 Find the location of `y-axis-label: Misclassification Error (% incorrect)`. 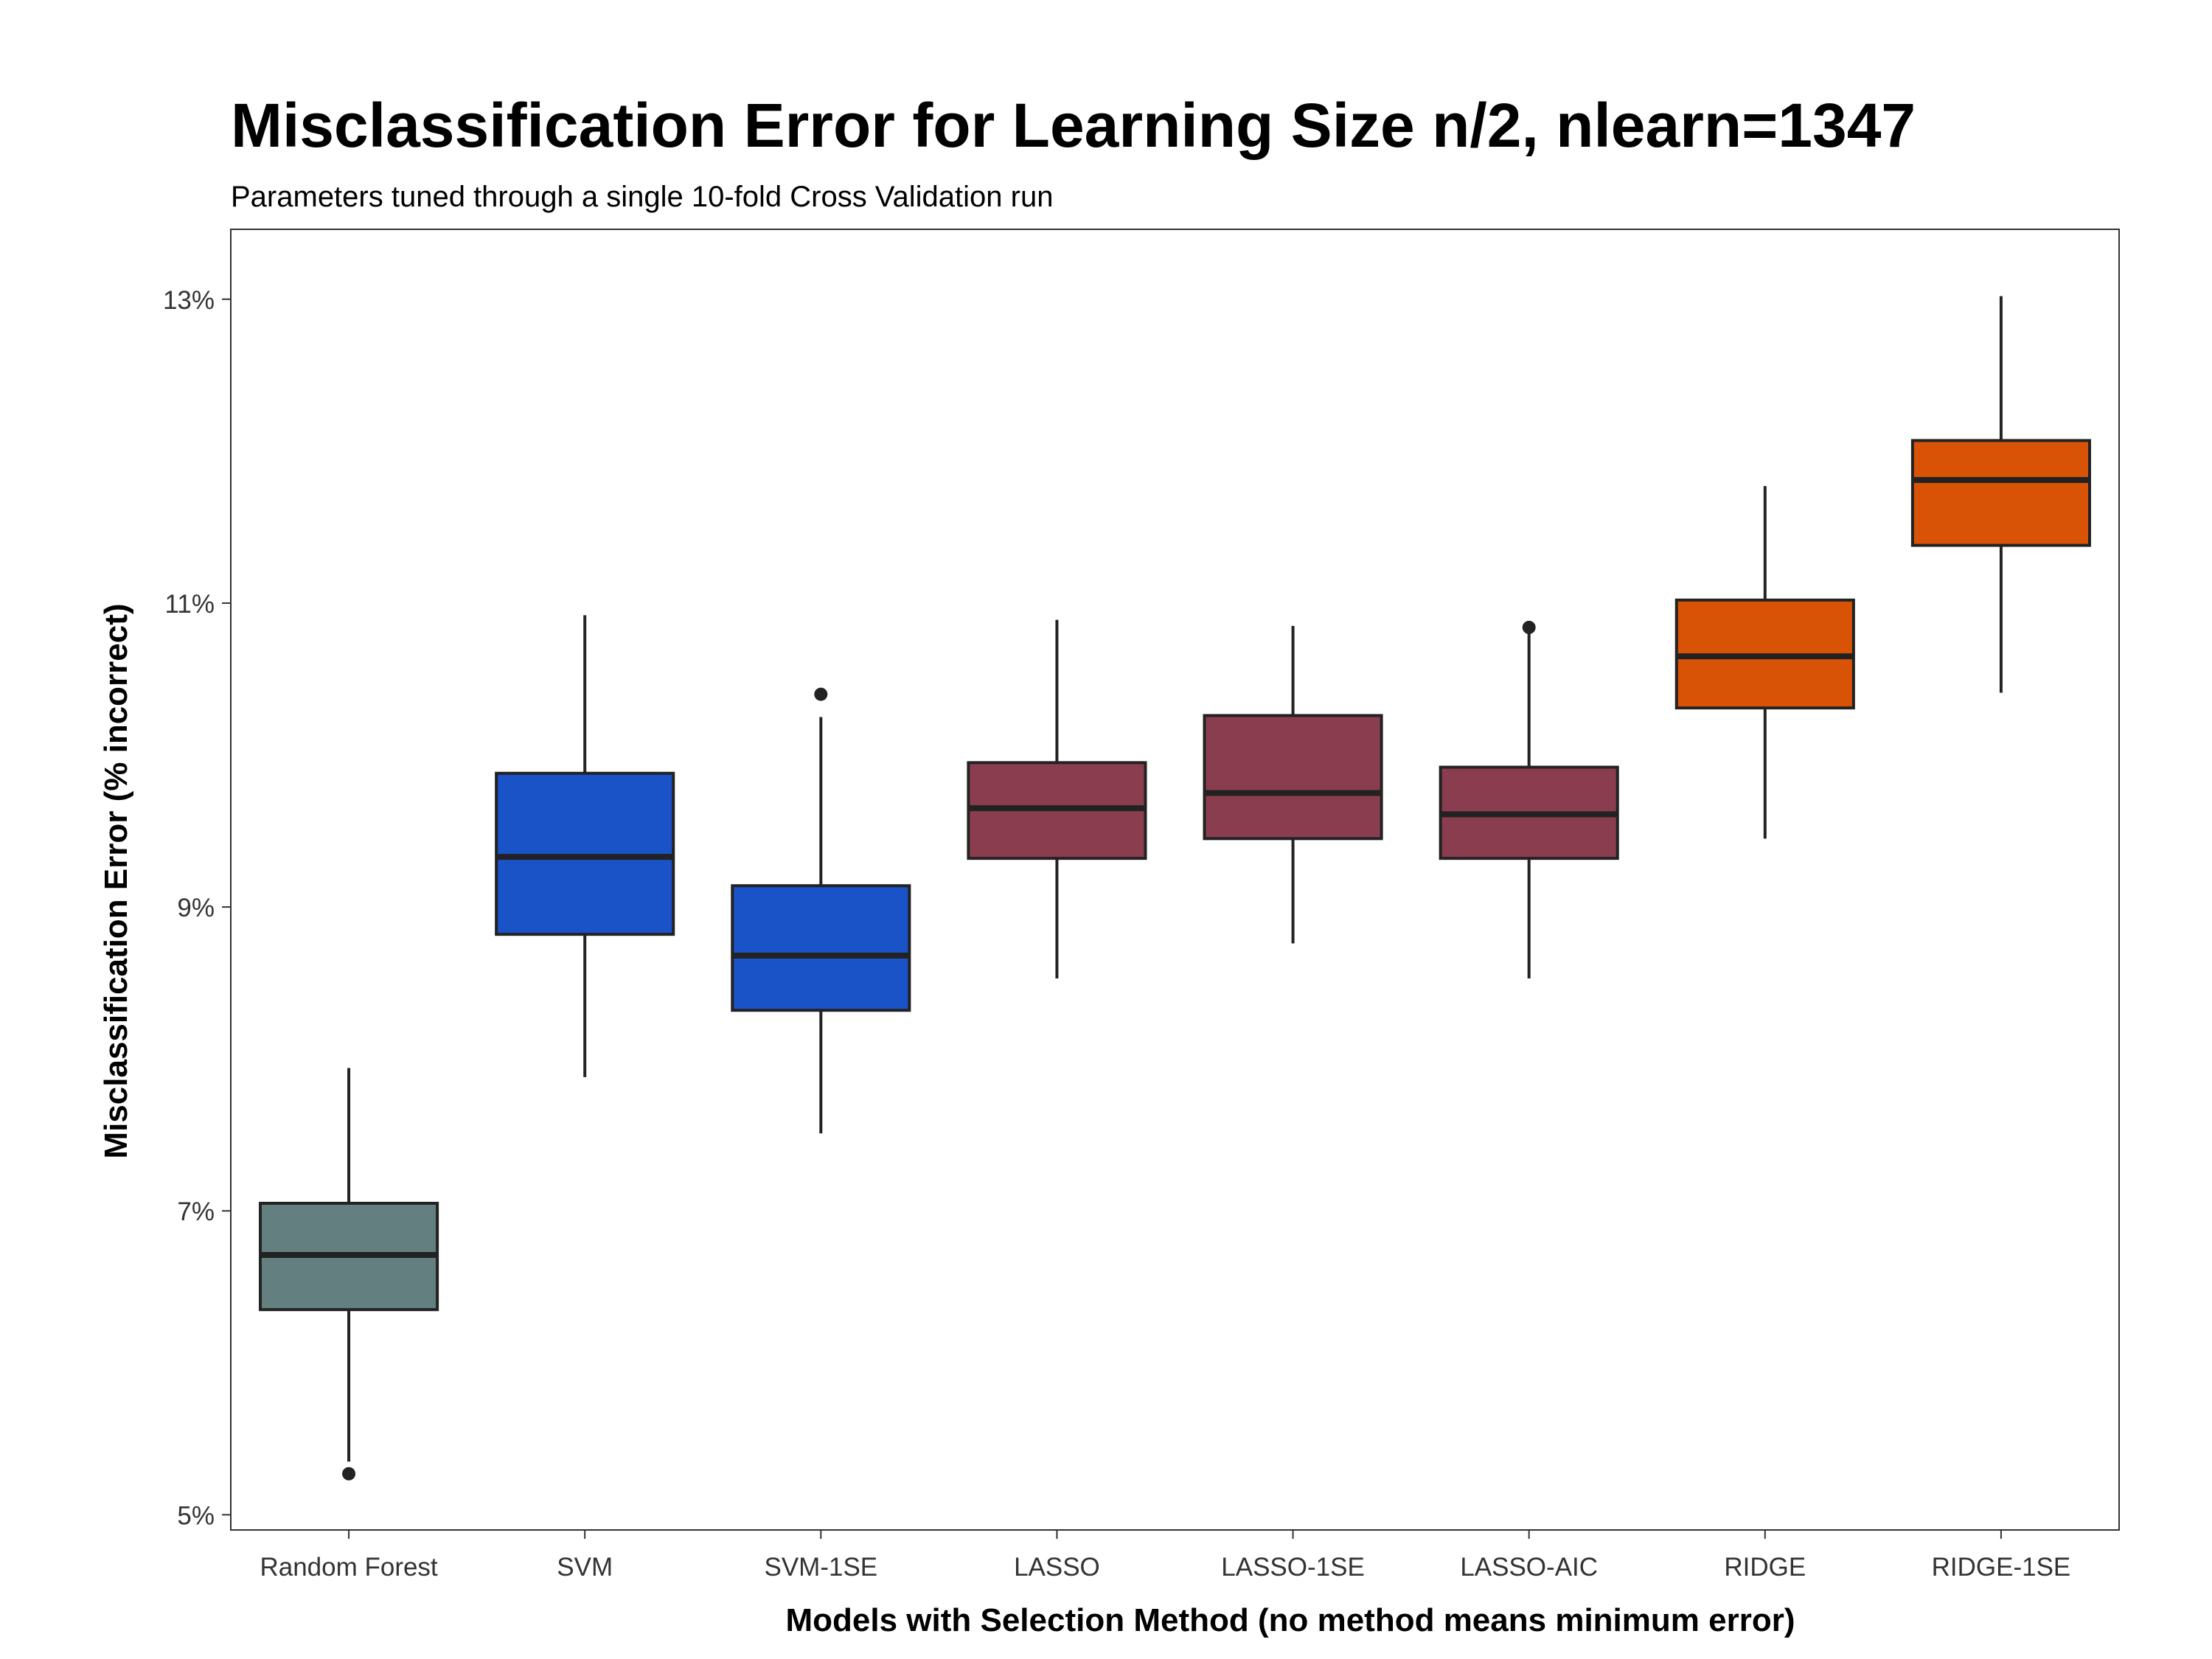

y-axis-label: Misclassification Error (% incorrect) is located at coordinates (116, 881).